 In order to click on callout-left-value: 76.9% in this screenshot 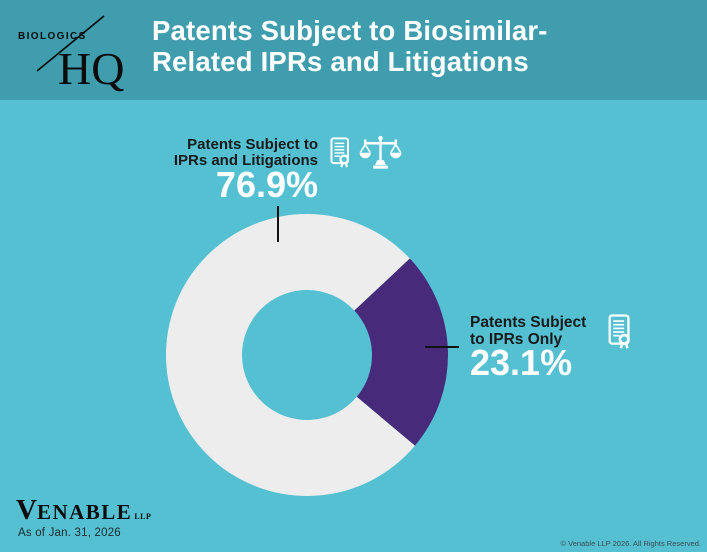, I will do `click(266, 184)`.